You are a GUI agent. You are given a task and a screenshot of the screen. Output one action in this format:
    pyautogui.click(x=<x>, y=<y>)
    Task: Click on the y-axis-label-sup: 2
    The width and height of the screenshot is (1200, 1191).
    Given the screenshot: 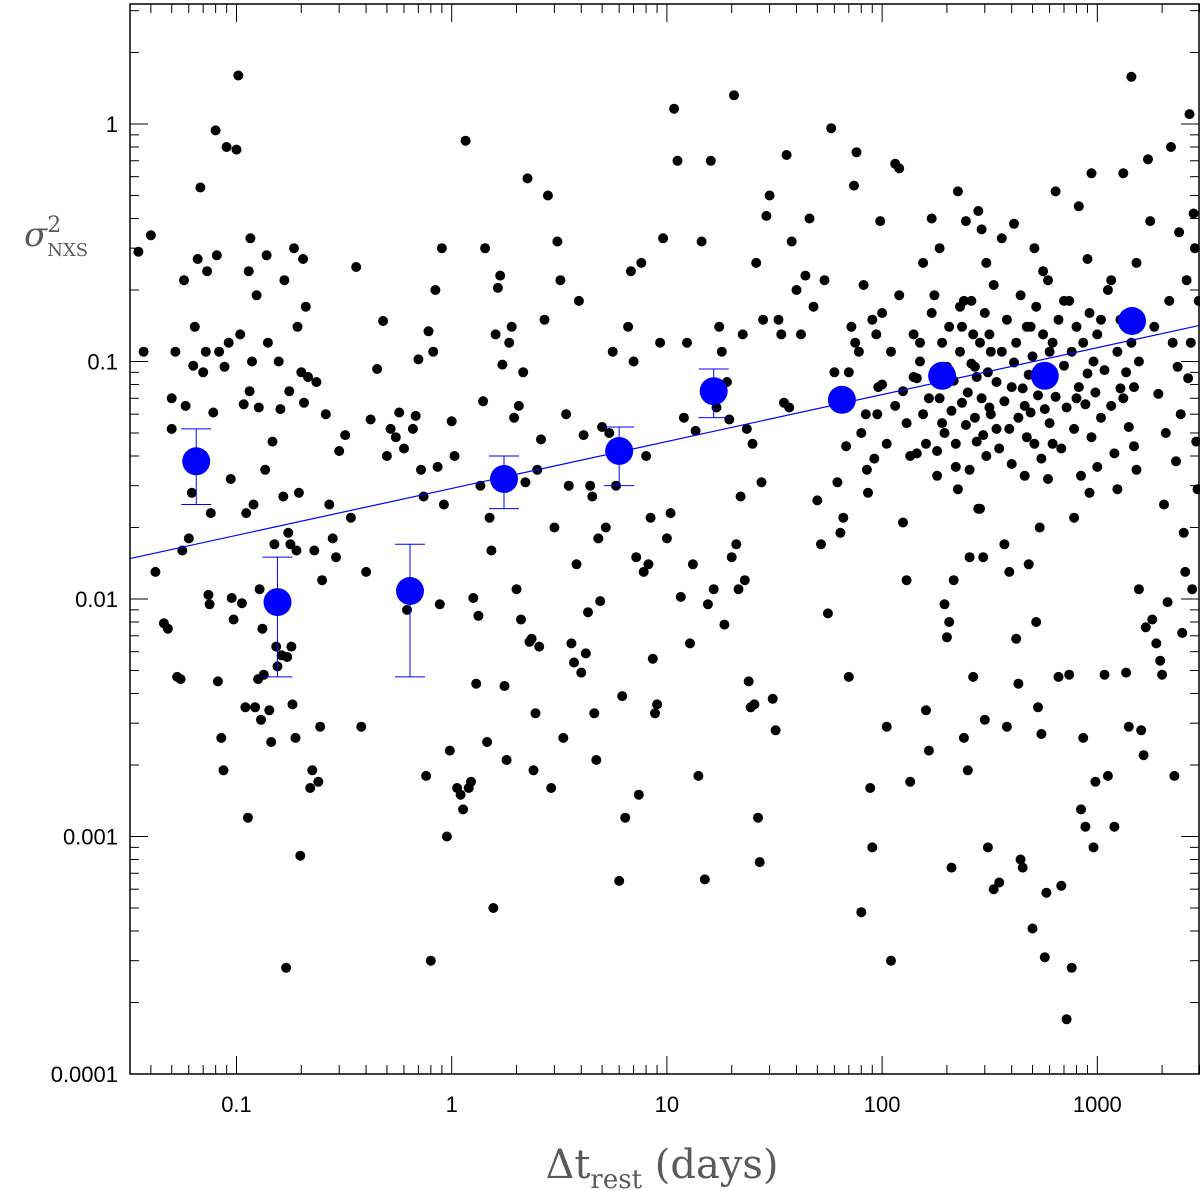 What is the action you would take?
    pyautogui.click(x=54, y=225)
    